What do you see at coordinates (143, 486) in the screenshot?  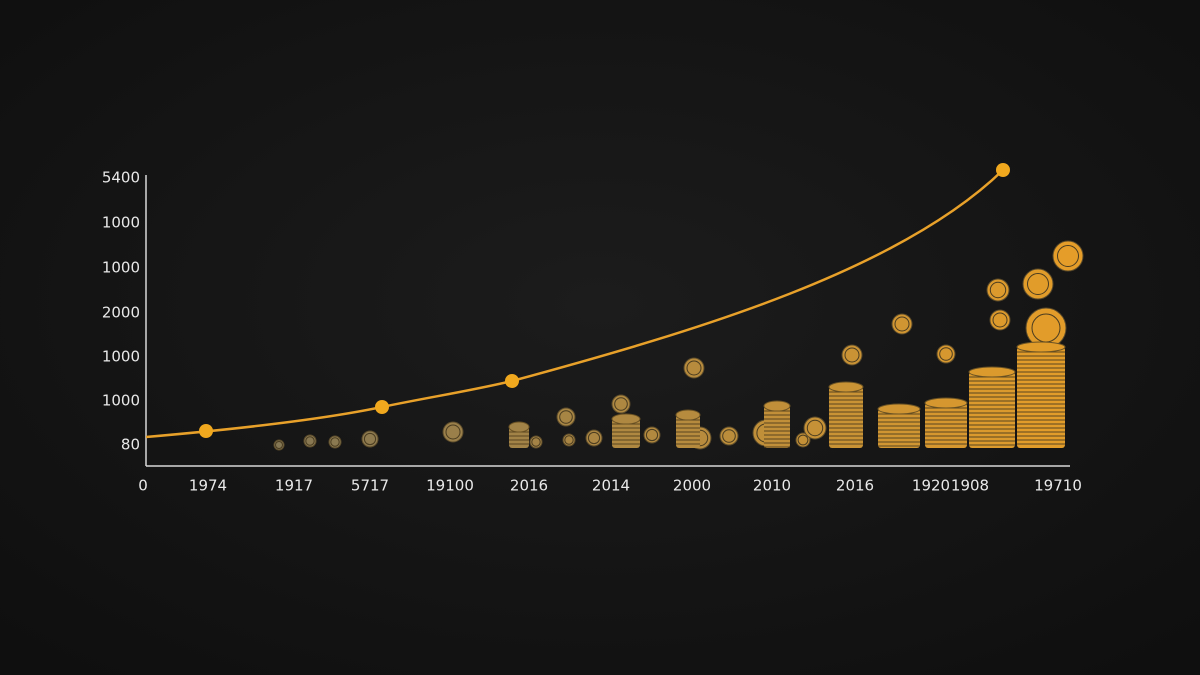 I see `x-axis-label: 0` at bounding box center [143, 486].